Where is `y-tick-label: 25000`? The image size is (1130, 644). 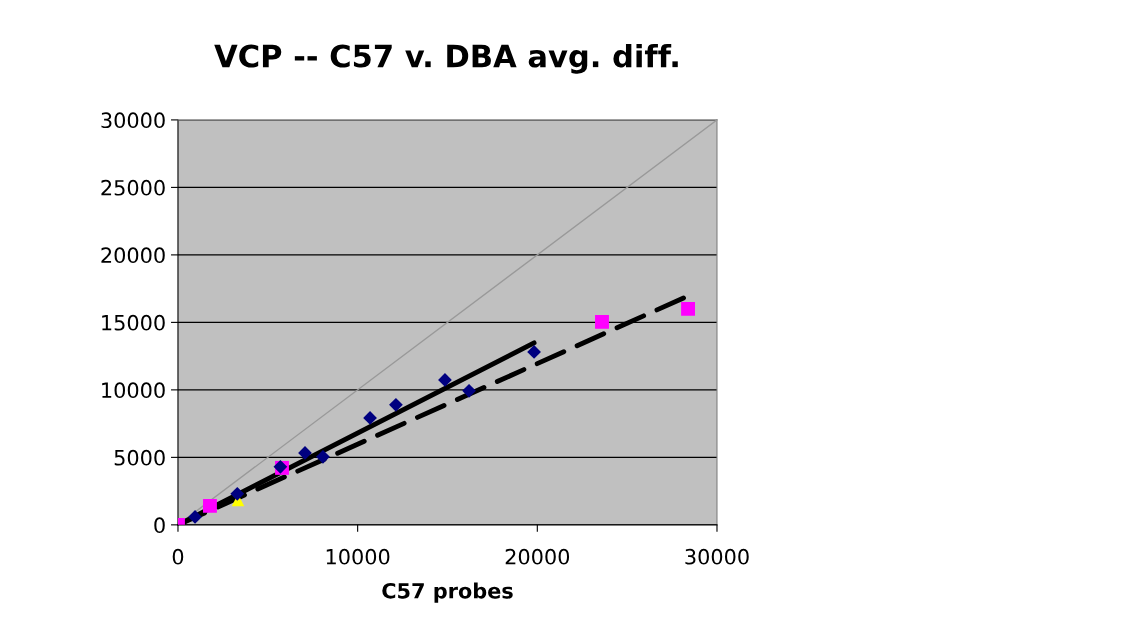 y-tick-label: 25000 is located at coordinates (133, 187).